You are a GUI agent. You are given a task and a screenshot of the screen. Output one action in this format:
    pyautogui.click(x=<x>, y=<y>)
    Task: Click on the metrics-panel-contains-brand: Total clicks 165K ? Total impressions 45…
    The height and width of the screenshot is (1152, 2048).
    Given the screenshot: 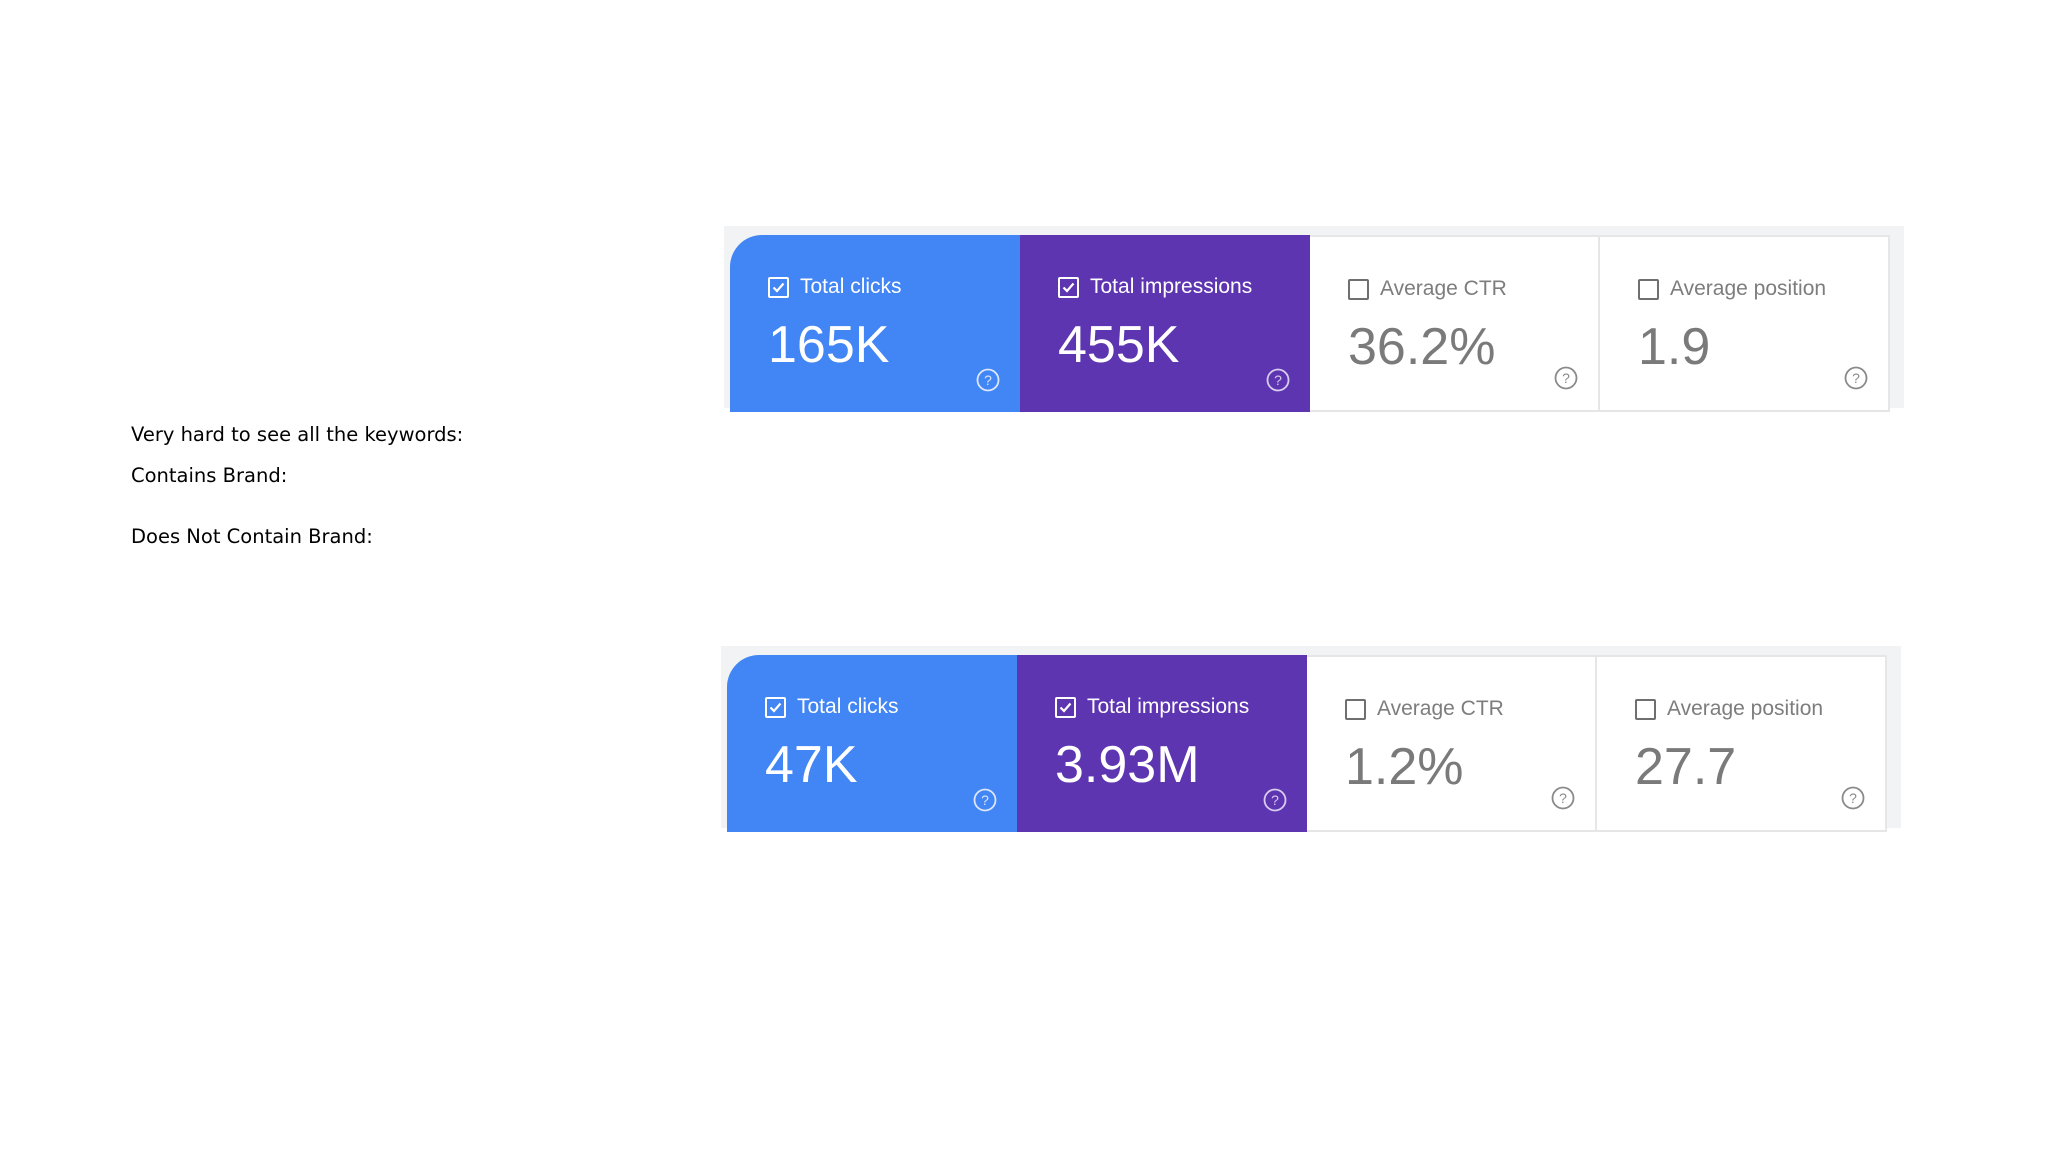 What is the action you would take?
    pyautogui.click(x=1314, y=319)
    